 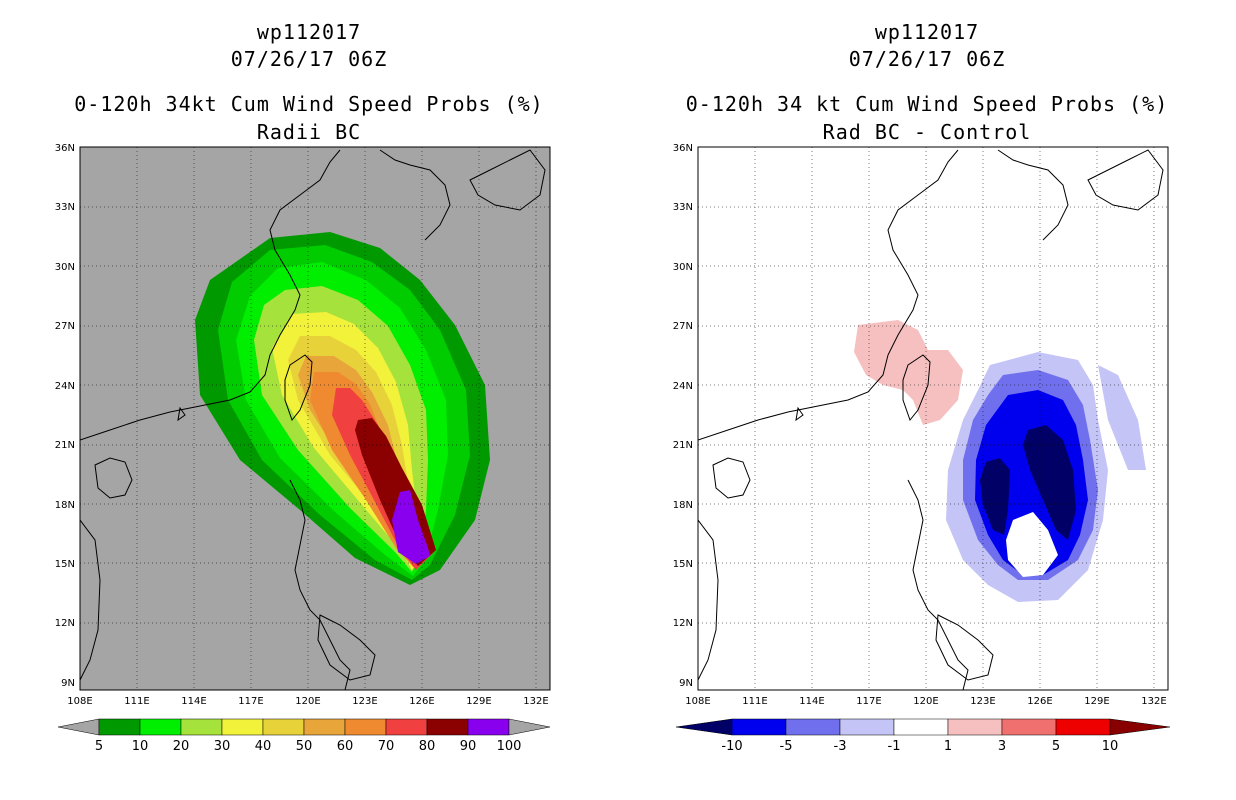 I want to click on product-title: 0-120h 34kt Cum Wind Speed Probs (%), so click(x=309, y=104).